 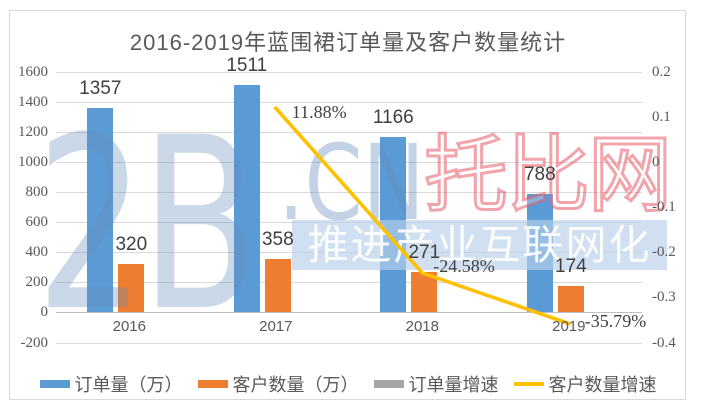 What do you see at coordinates (276, 326) in the screenshot?
I see `x-axis-category-label: 2017` at bounding box center [276, 326].